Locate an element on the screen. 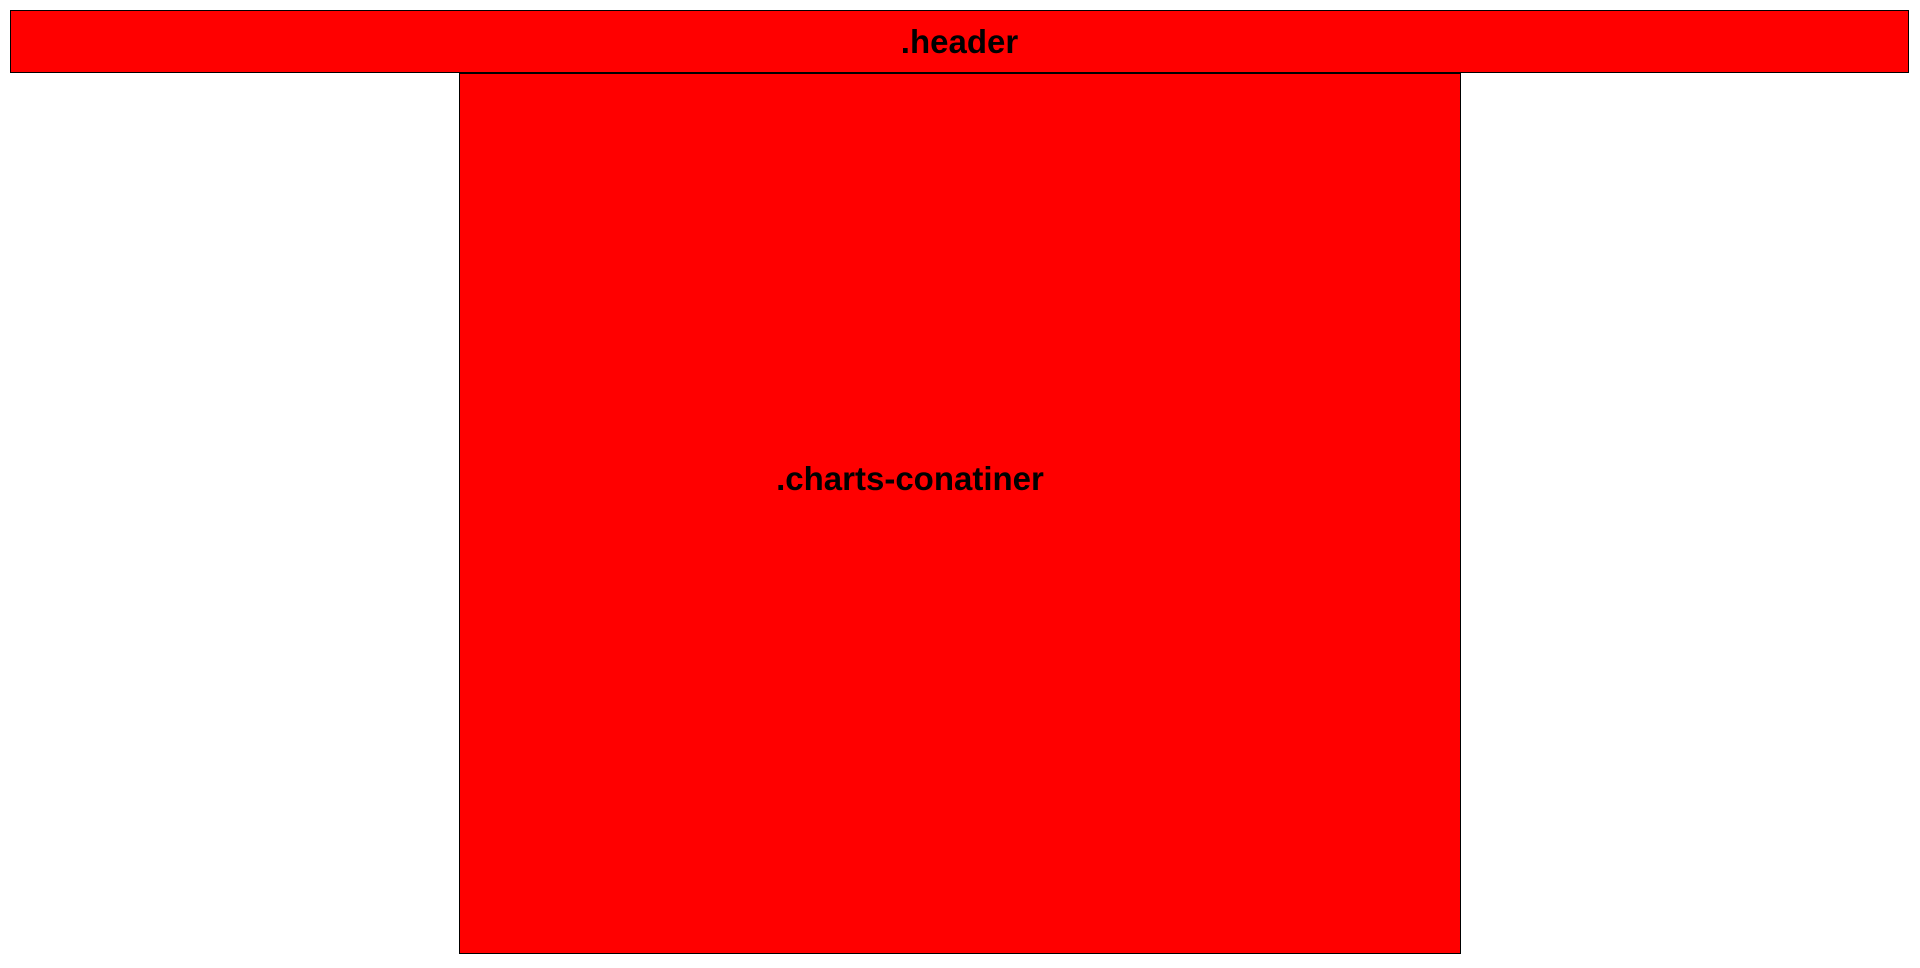  header-box: .header is located at coordinates (959, 41).